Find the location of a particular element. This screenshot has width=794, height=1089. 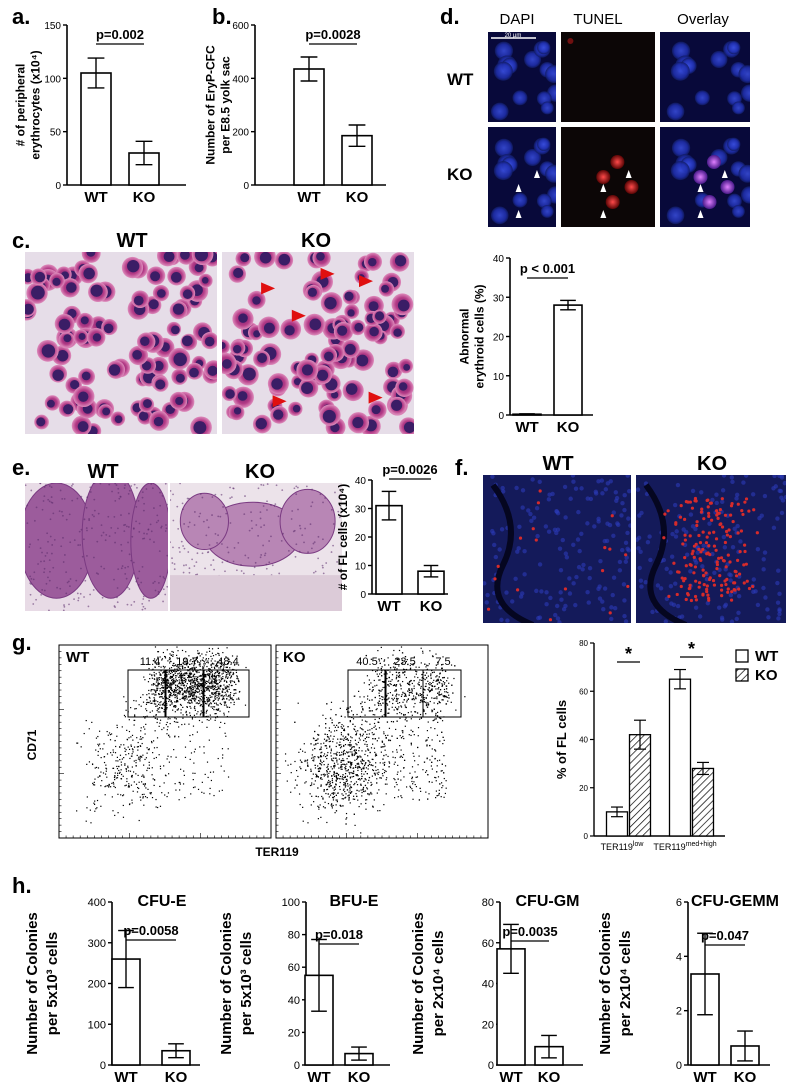

gate is located at coordinates (146, 693).